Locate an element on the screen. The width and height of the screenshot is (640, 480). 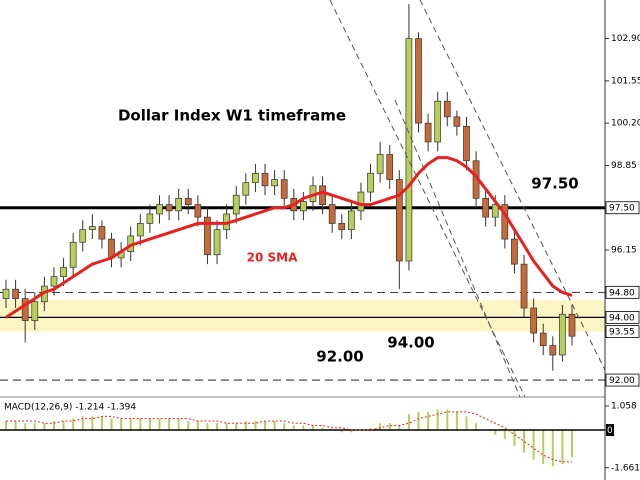
level-label: 94.80 is located at coordinates (622, 293).